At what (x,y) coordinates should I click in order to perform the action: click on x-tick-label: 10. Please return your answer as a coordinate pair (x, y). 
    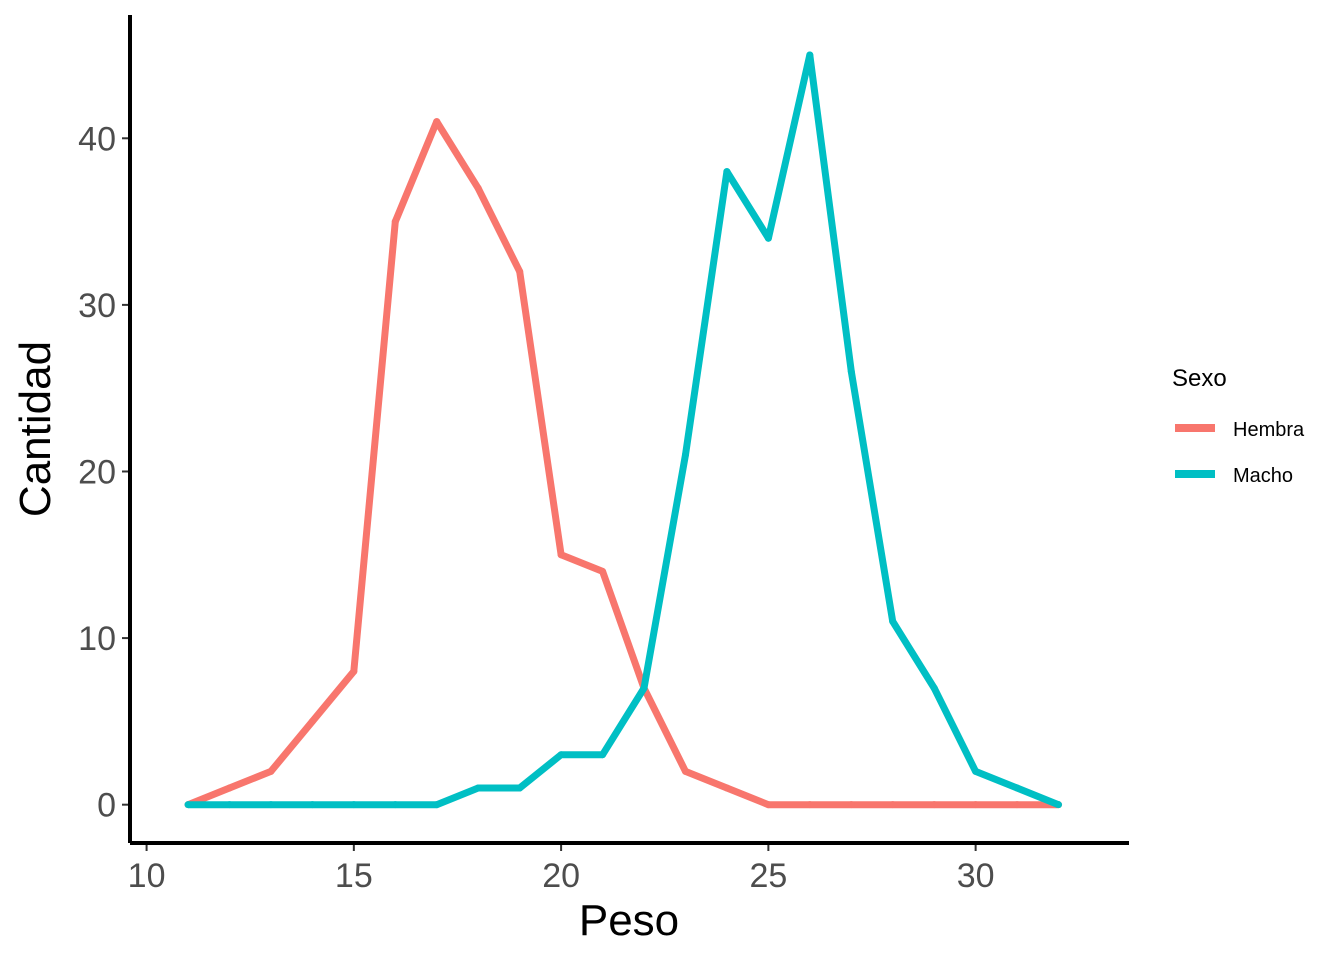
    Looking at the image, I should click on (147, 876).